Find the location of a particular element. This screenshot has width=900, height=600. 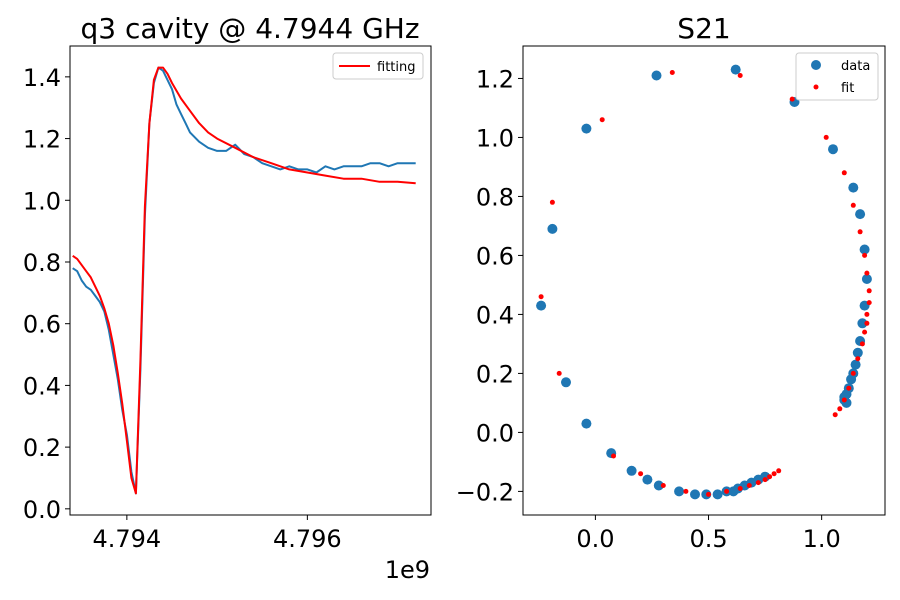

right-chart-title: S21 is located at coordinates (703, 28).